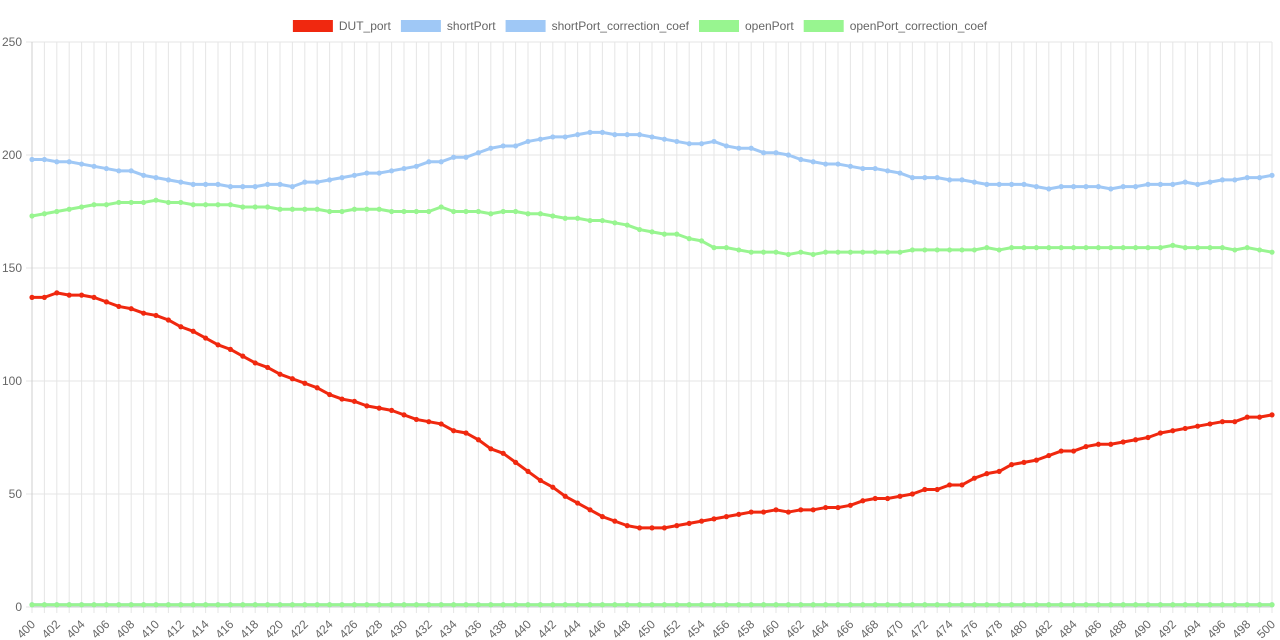  I want to click on legend-item-shortPort_correction_coef: shortPort_correction_coef, so click(597, 26).